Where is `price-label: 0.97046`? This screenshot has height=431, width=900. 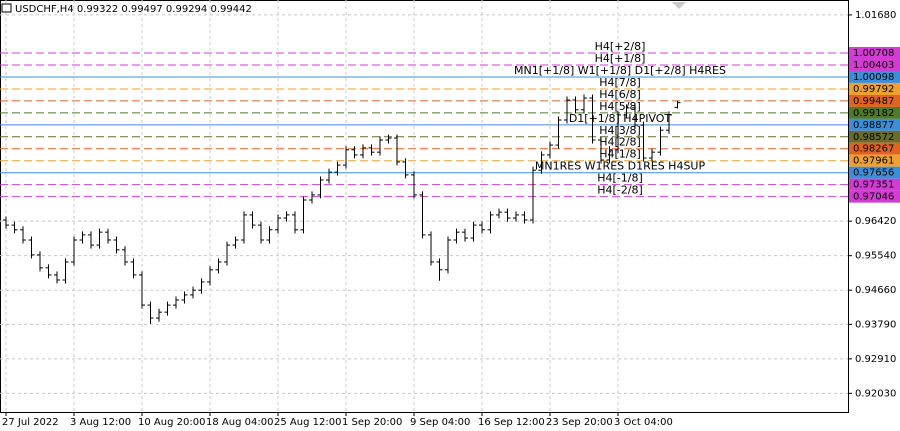
price-label: 0.97046 is located at coordinates (873, 197).